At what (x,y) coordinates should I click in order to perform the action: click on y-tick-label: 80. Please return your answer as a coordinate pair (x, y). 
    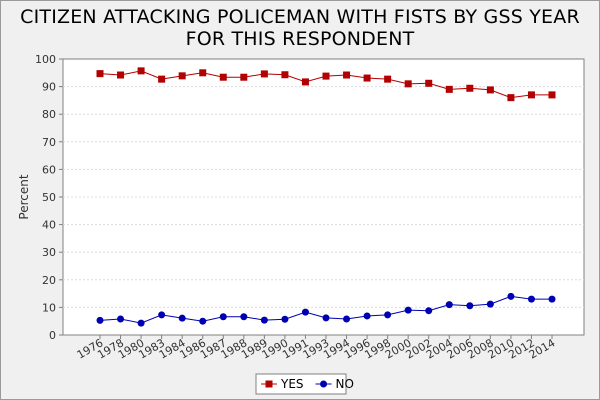
    Looking at the image, I should click on (49, 114).